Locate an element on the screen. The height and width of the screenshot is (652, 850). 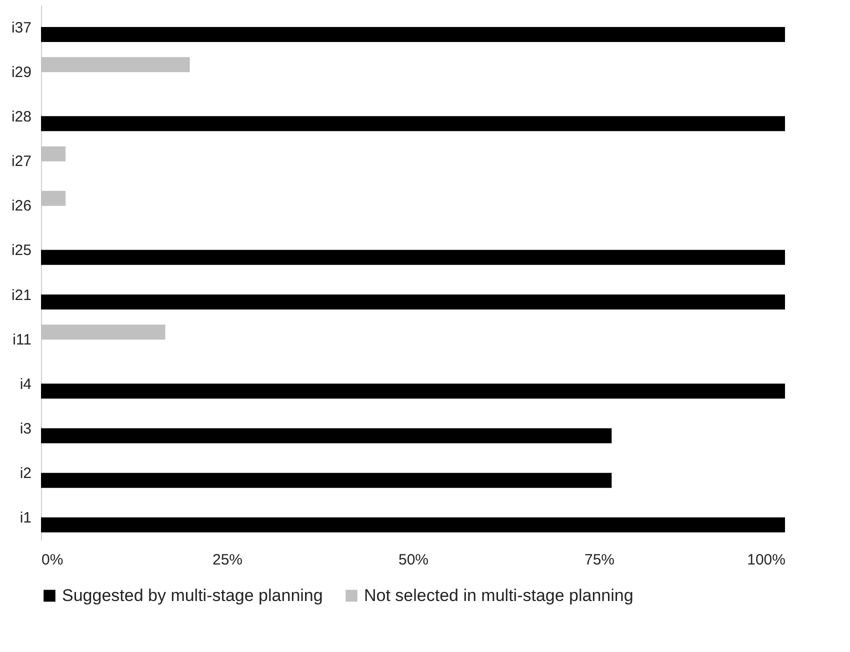
y-tick-label: i2 is located at coordinates (26, 473).